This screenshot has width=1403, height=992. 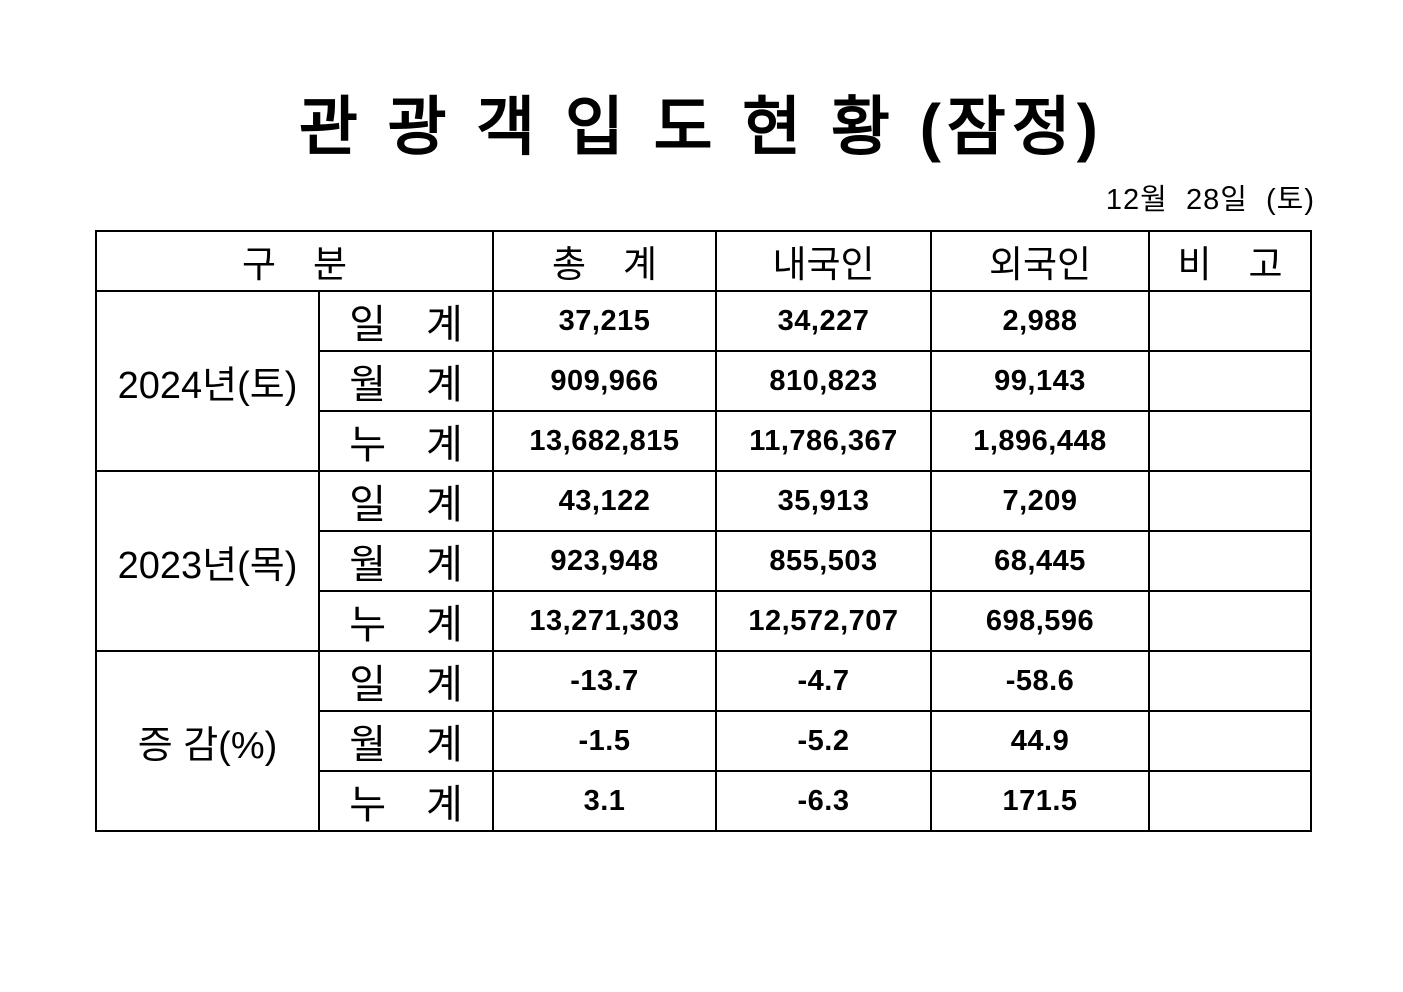 I want to click on cell-total: 37,215, so click(x=604, y=321).